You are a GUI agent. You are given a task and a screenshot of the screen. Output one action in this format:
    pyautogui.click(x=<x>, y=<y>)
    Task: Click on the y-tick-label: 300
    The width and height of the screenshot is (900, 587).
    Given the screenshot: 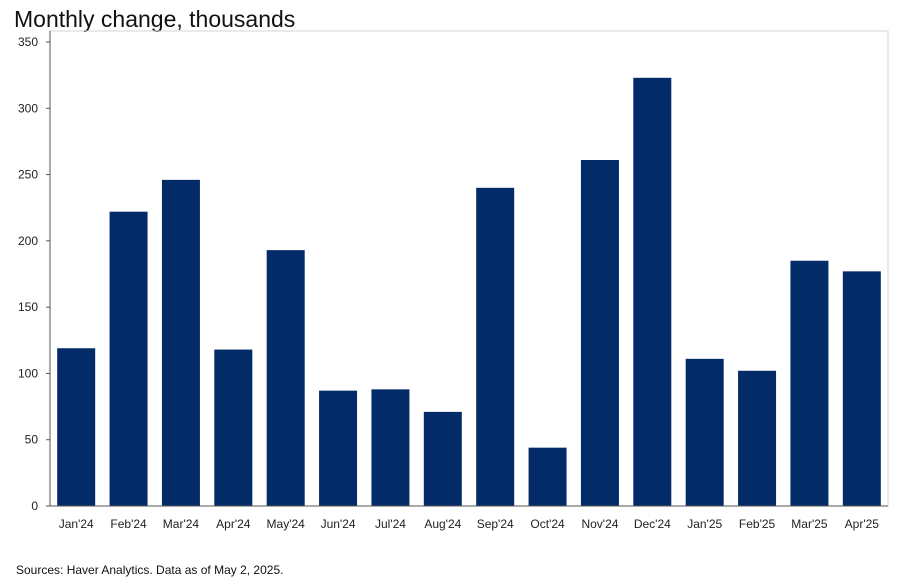 What is the action you would take?
    pyautogui.click(x=28, y=108)
    